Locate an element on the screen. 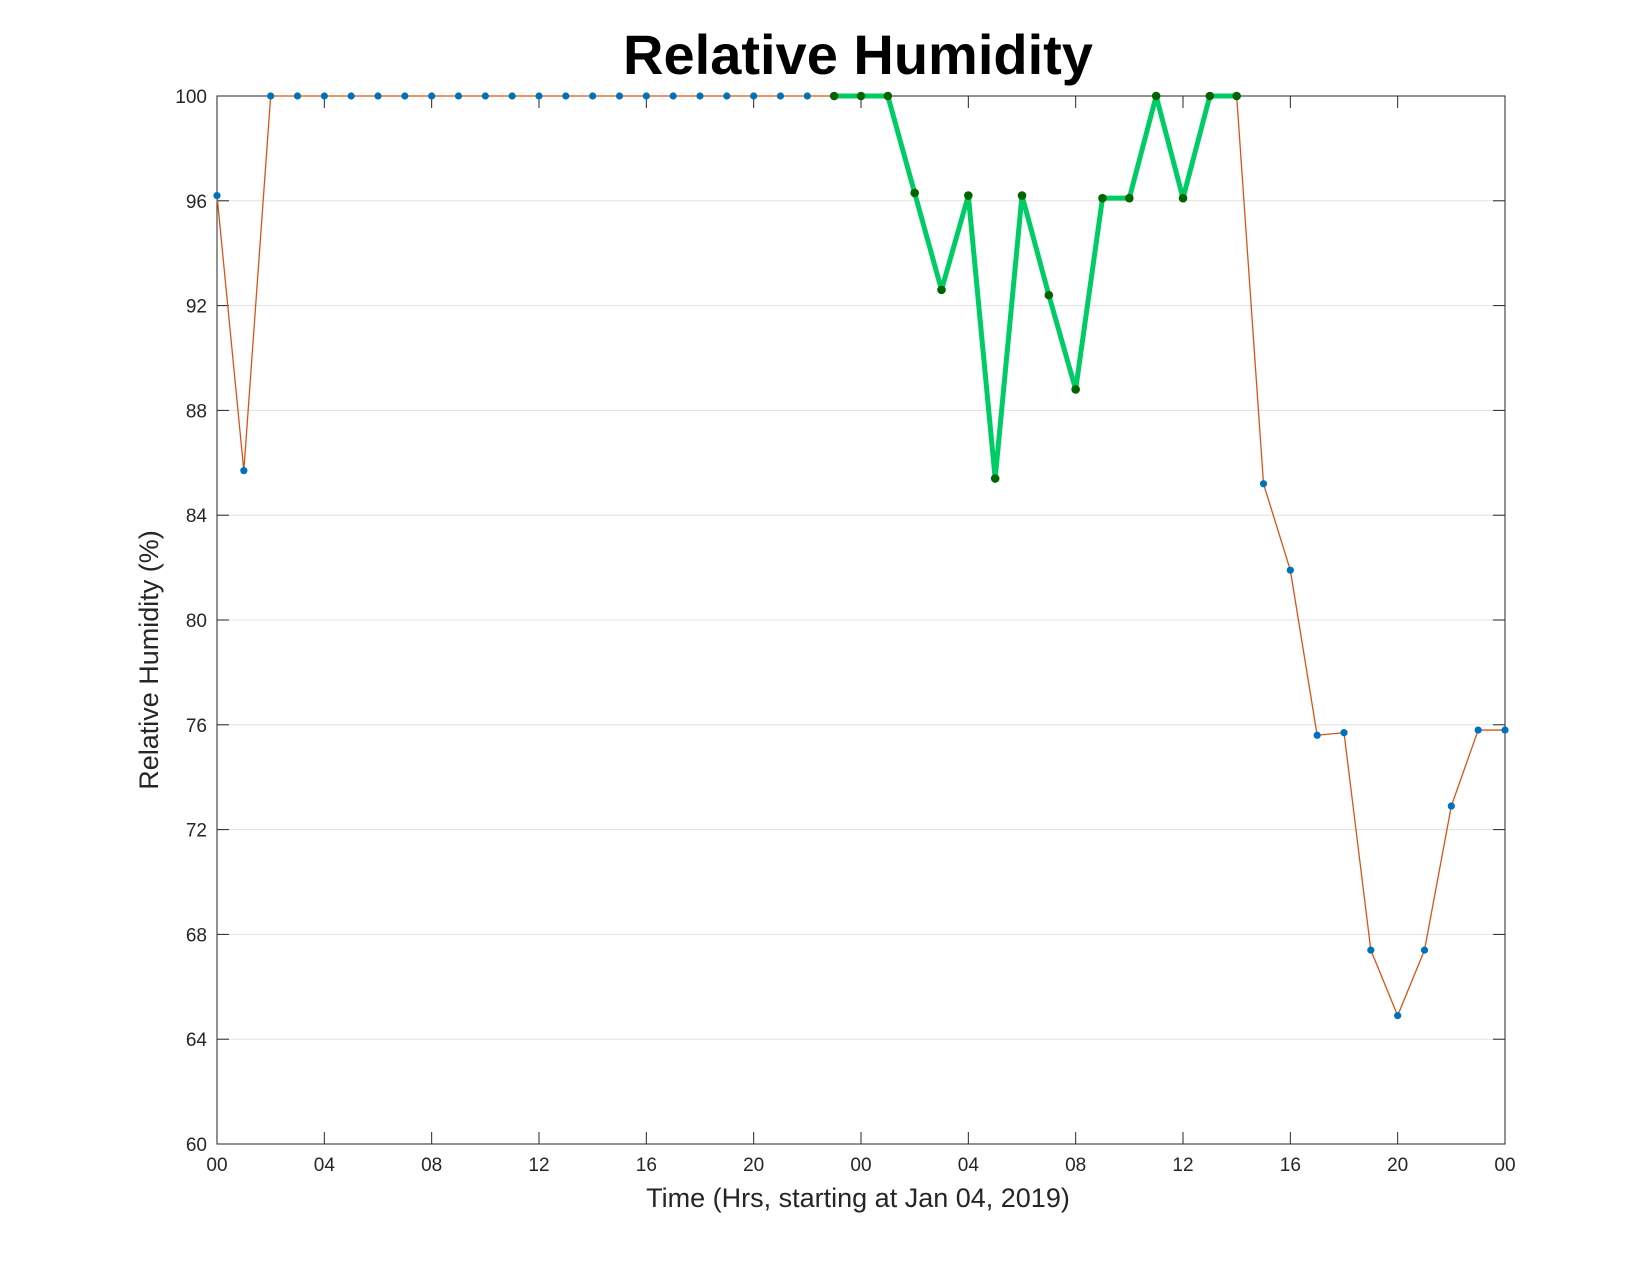  y-tick-label: 72 is located at coordinates (196, 831).